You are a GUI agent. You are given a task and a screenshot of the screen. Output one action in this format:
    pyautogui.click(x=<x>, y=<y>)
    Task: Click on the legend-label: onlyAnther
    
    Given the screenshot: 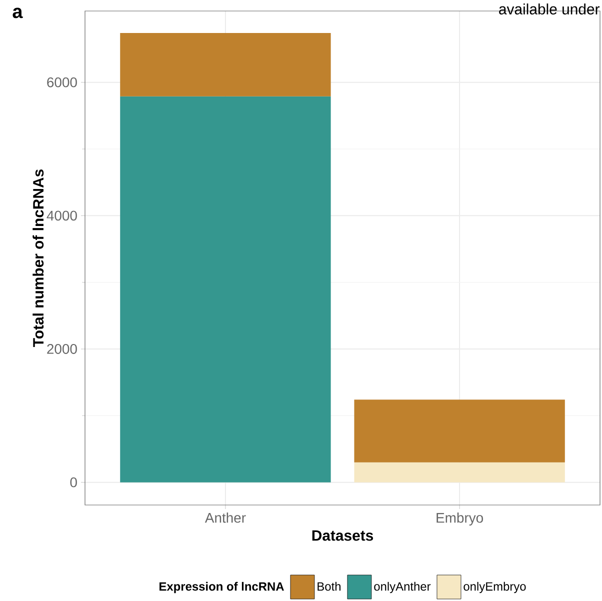 What is the action you would take?
    pyautogui.click(x=402, y=588)
    